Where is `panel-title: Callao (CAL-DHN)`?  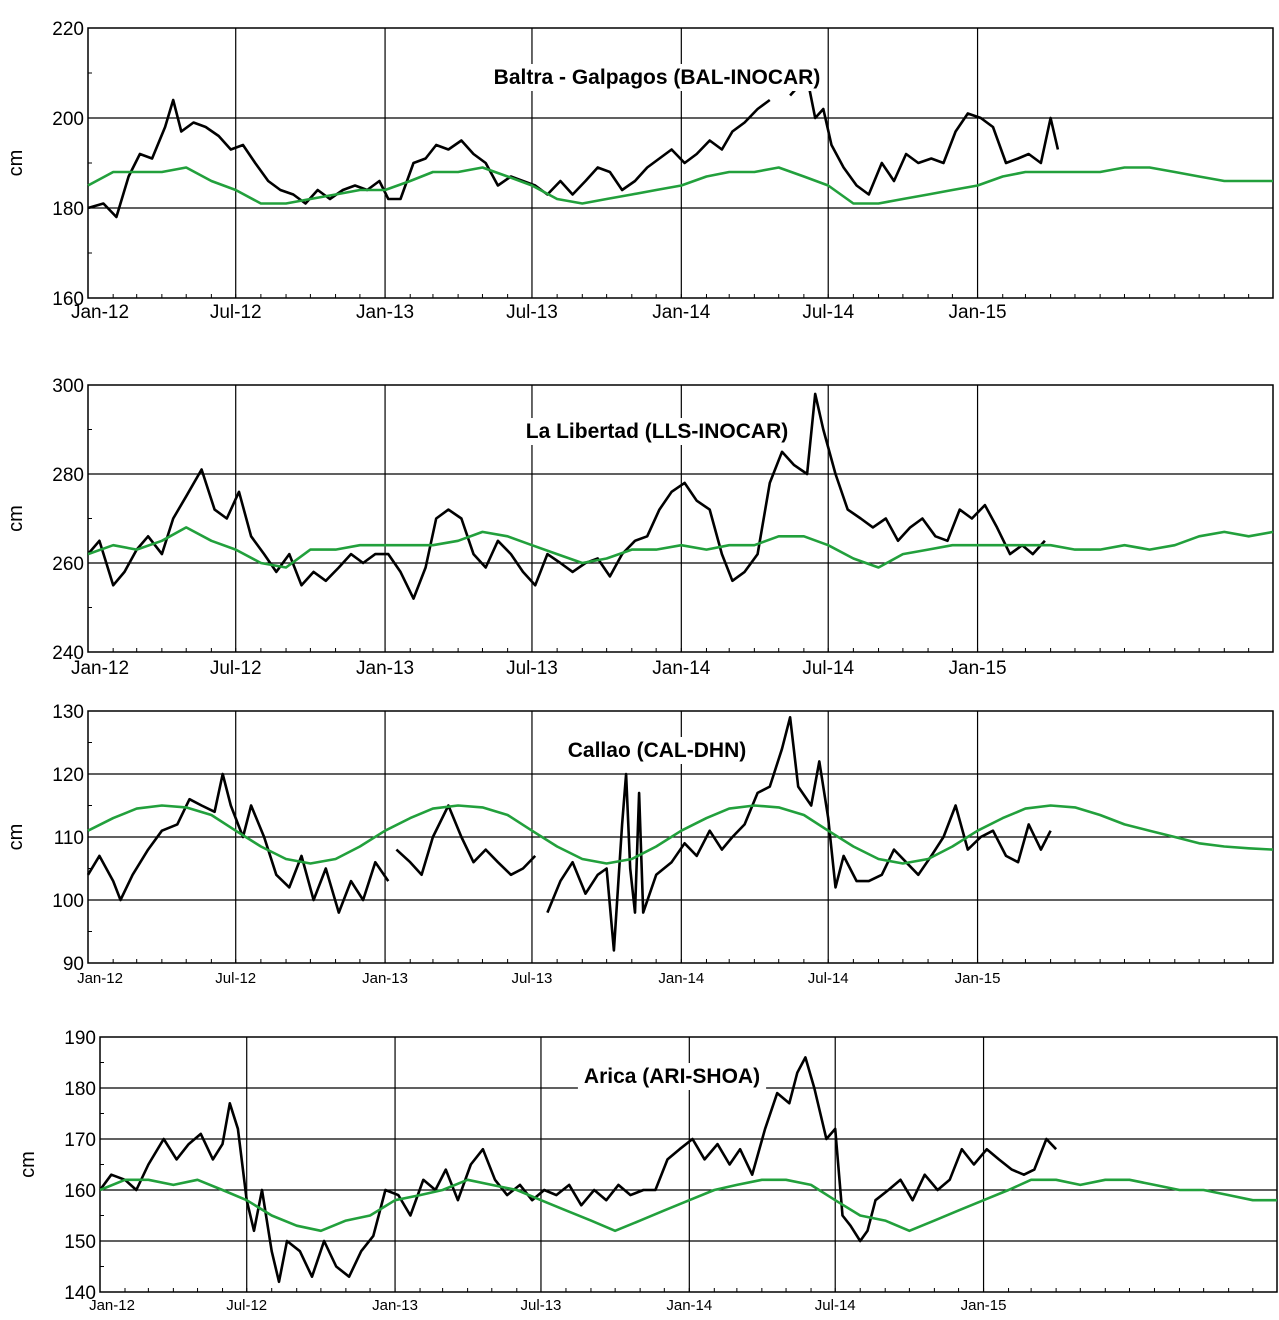 panel-title: Callao (CAL-DHN) is located at coordinates (657, 750).